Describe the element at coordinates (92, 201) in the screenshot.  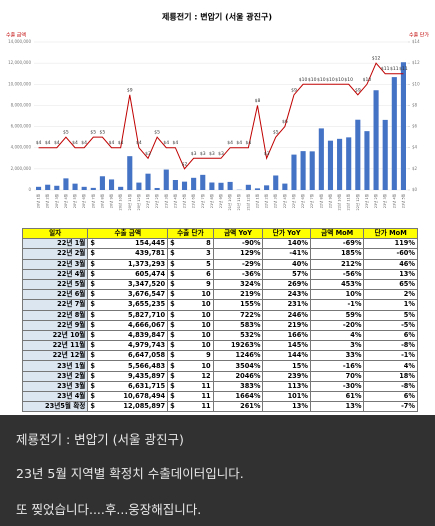
I see `x-tick-label: 20년 7월` at that location.